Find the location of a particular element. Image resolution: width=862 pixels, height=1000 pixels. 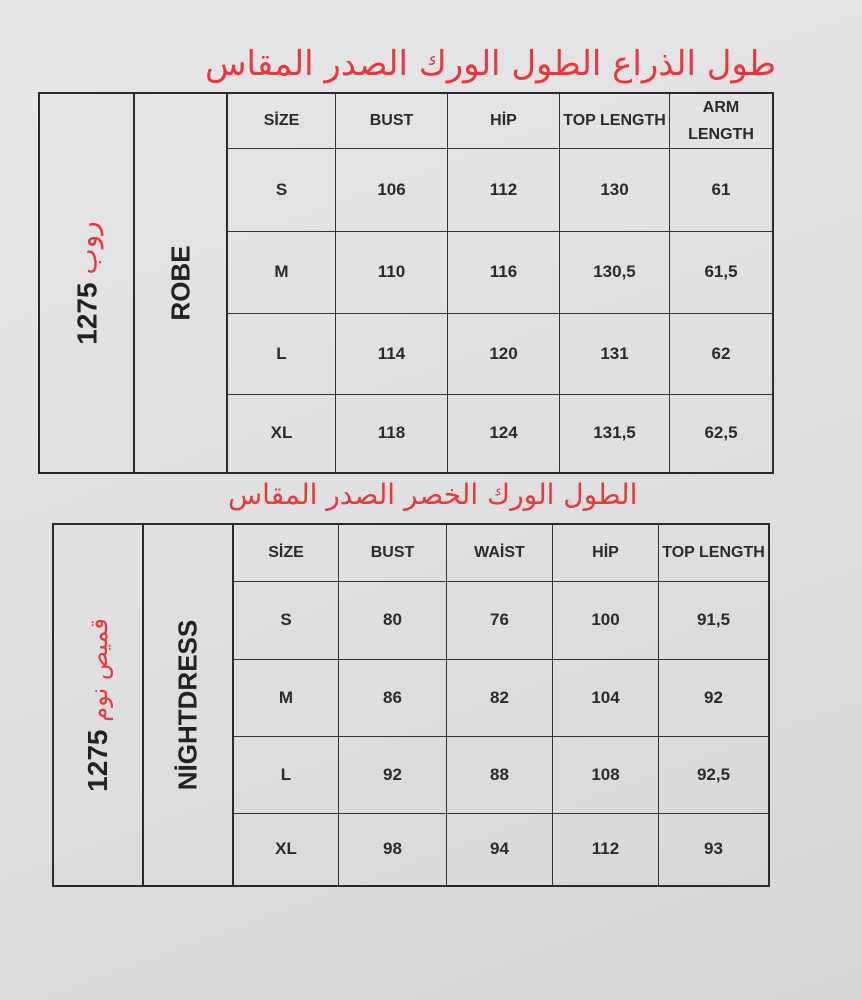

measurement-cell: 124 is located at coordinates (504, 433).